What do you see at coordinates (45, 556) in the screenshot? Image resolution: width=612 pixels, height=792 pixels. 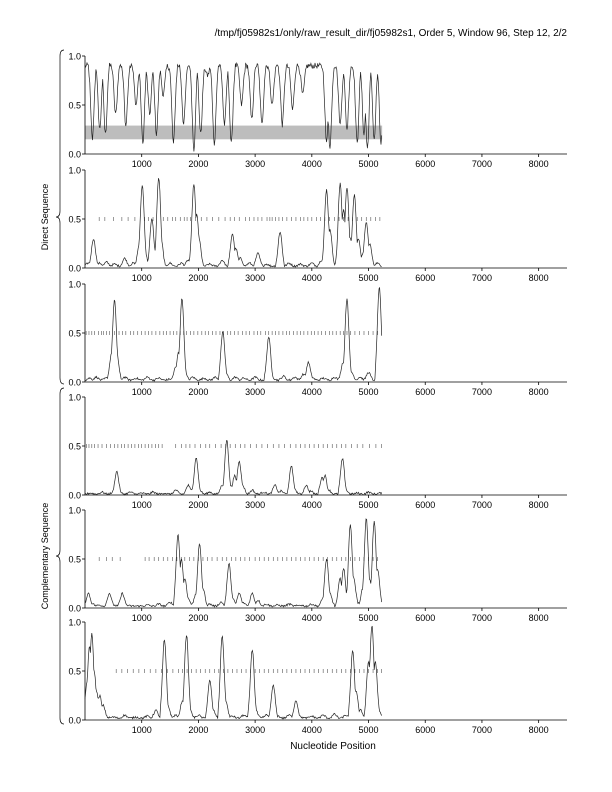 I see `complementary-sequence-label: Complementary Sequence` at bounding box center [45, 556].